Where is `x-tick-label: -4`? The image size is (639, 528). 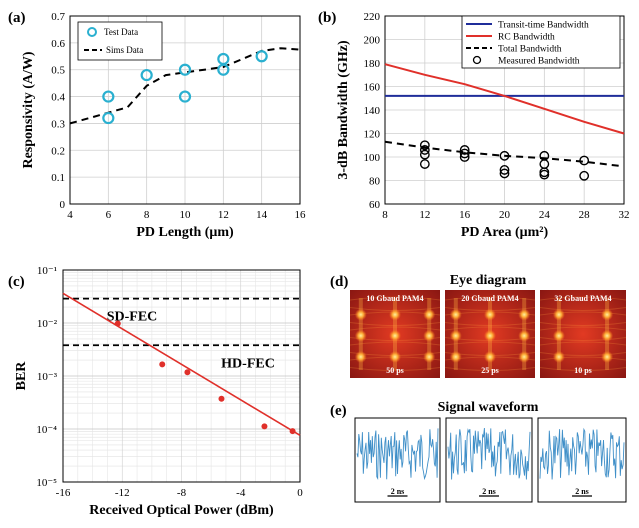 x-tick-label: -4 is located at coordinates (241, 493).